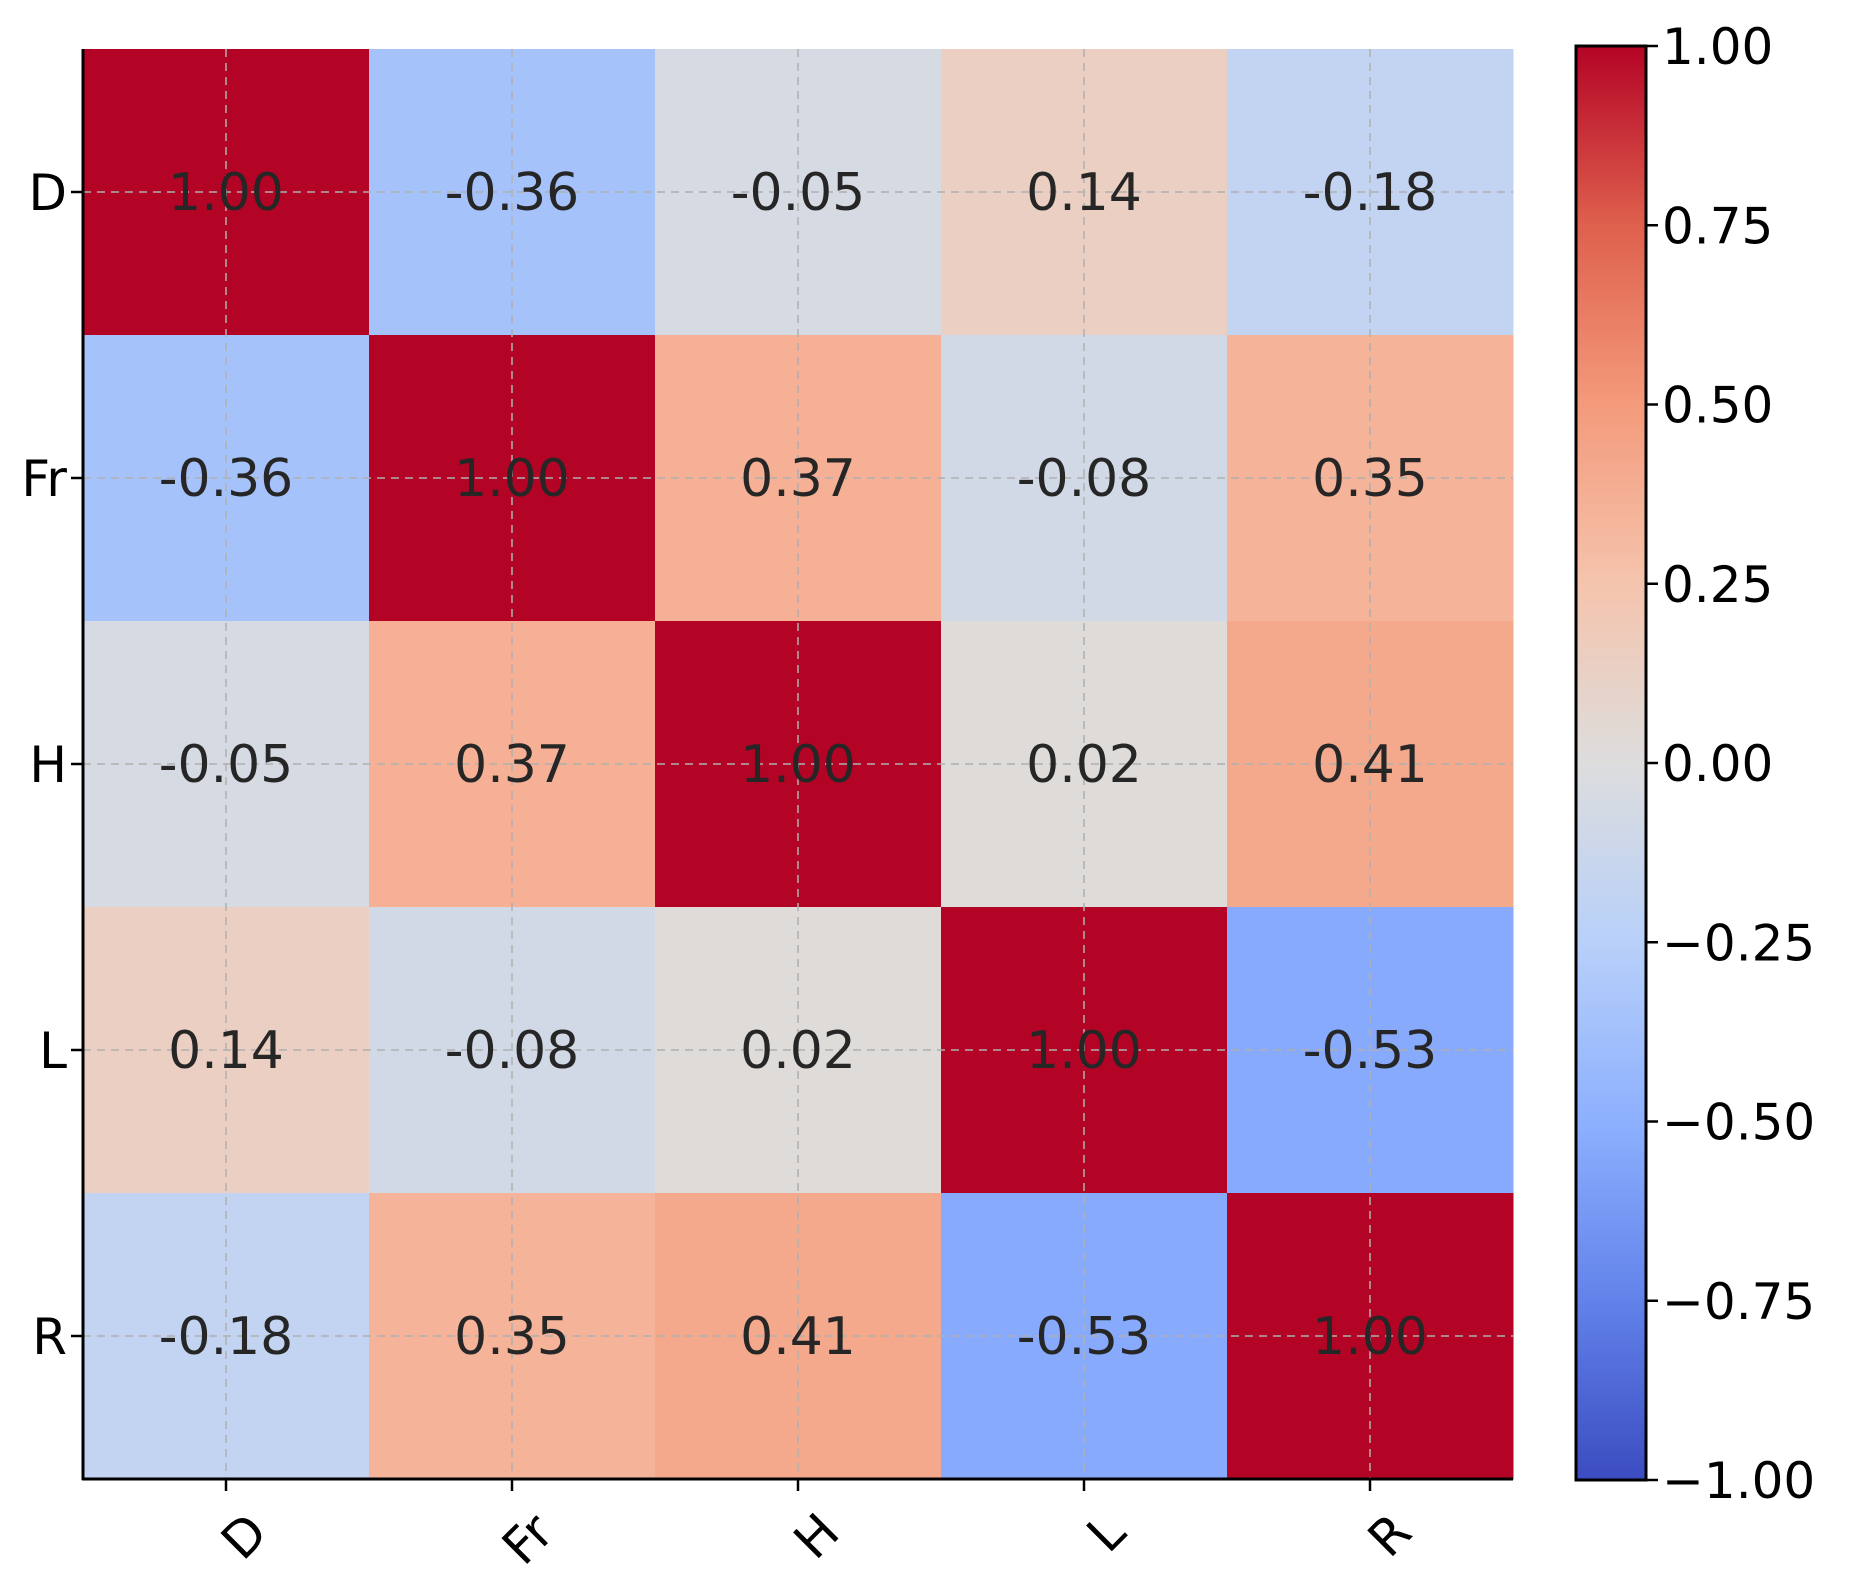  Describe the element at coordinates (1717, 47) in the screenshot. I see `colorbar-tick-label: 1.00` at that location.